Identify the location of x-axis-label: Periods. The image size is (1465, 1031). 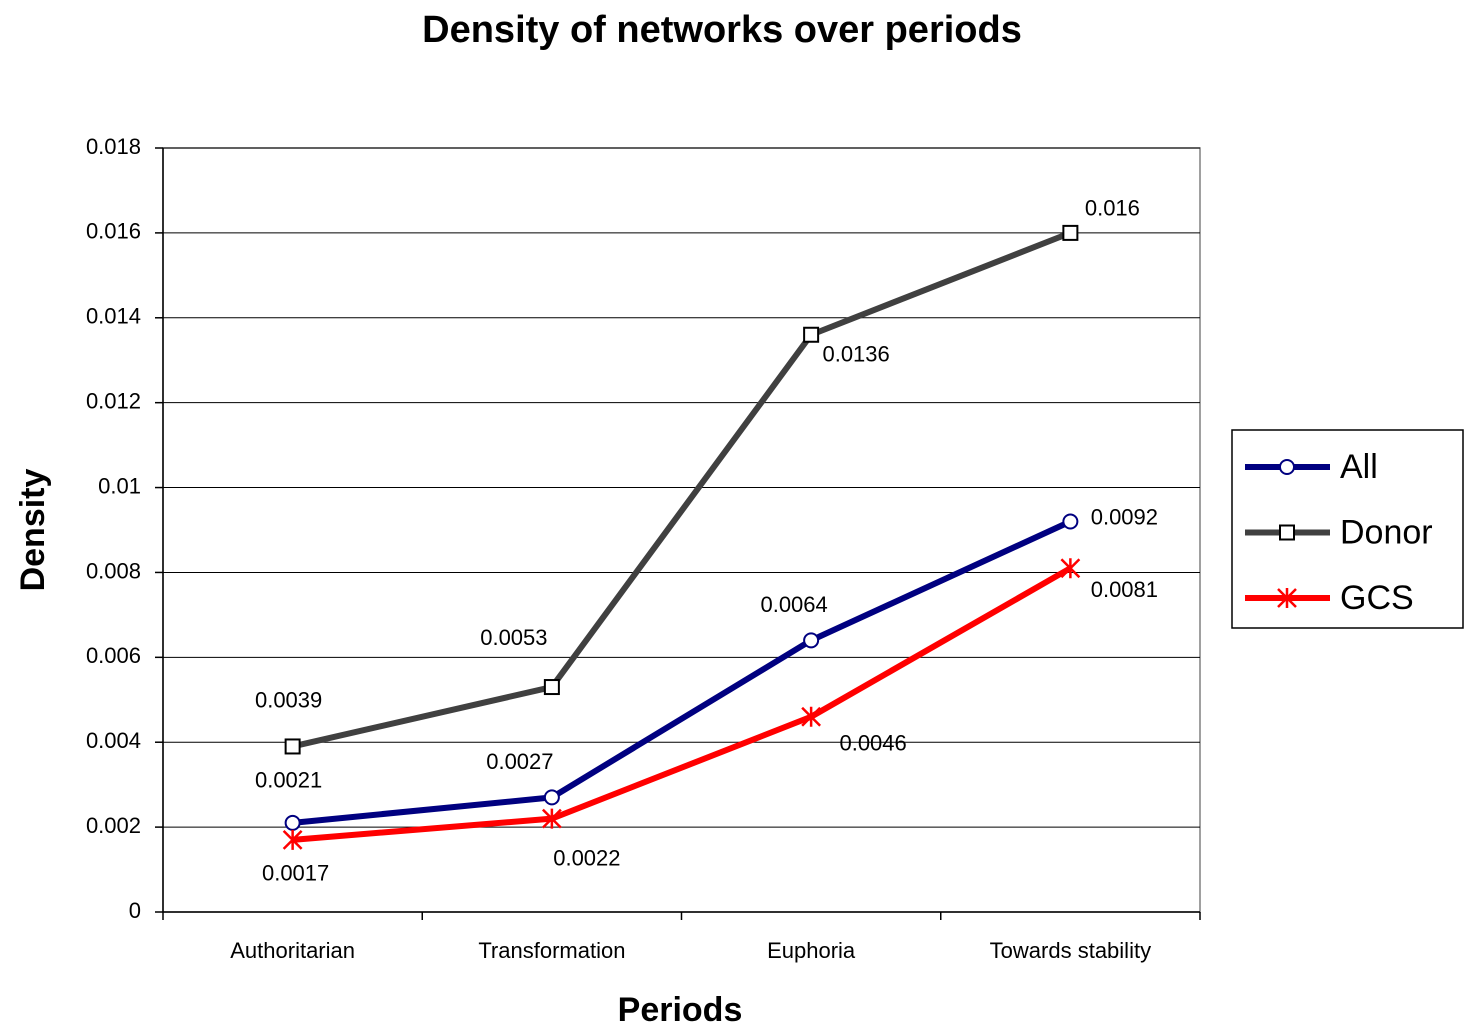
(680, 1010).